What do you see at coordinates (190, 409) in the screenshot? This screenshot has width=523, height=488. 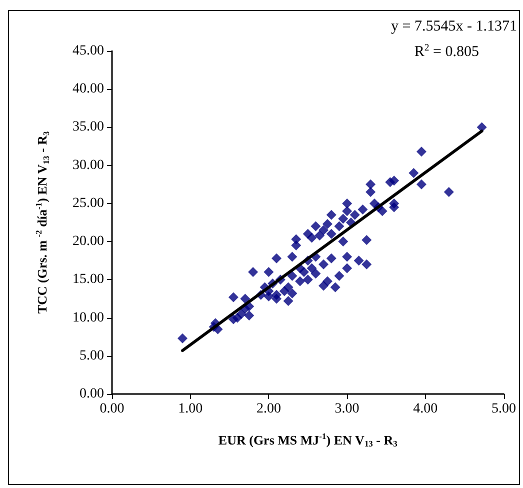 I see `x-tick-label: 1.00` at bounding box center [190, 409].